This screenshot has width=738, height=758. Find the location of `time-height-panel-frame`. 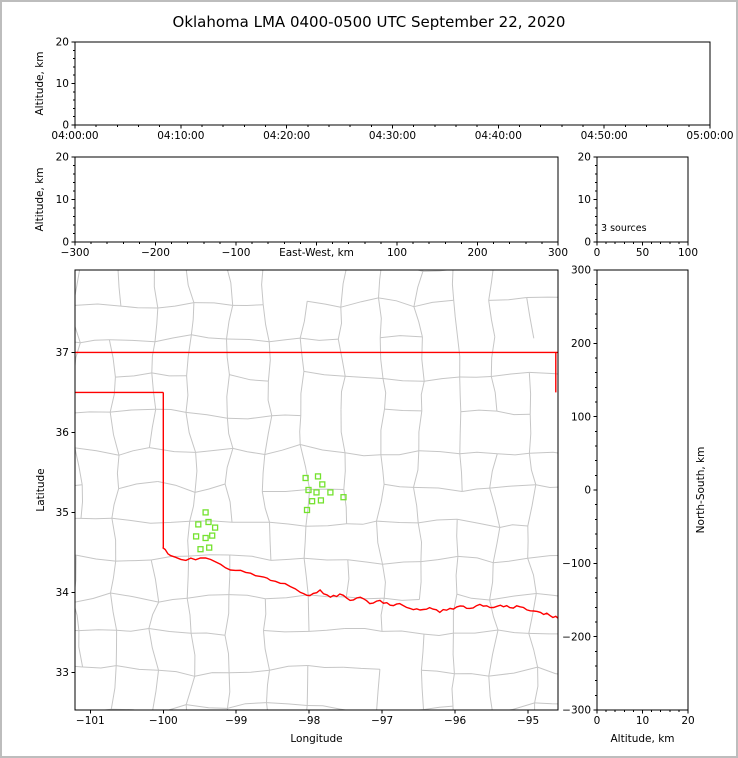

time-height-panel-frame is located at coordinates (392, 83).